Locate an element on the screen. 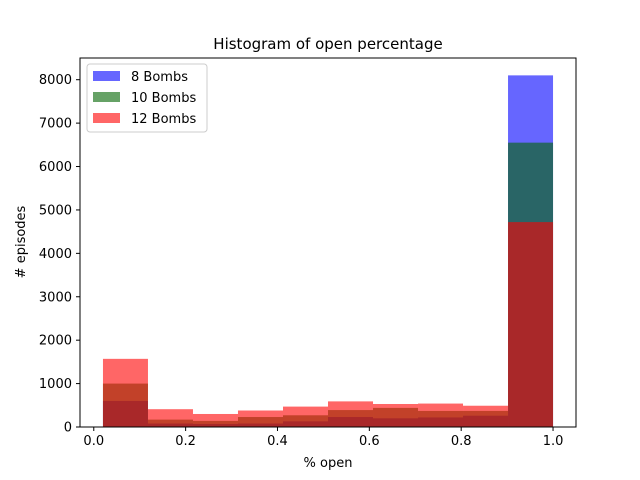  legend-swatch-10-bombs is located at coordinates (106, 97).